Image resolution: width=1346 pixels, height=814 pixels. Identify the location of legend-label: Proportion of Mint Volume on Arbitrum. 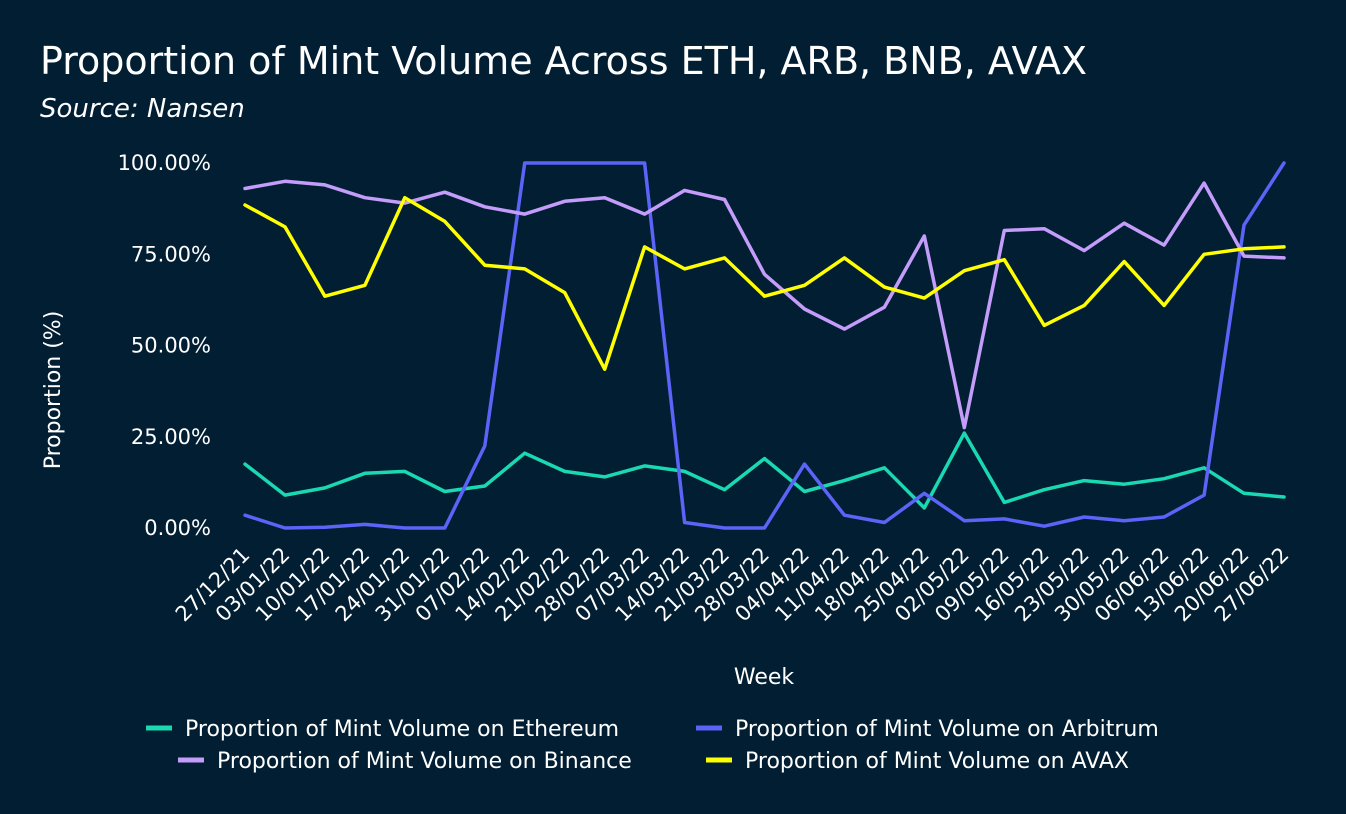
(947, 729).